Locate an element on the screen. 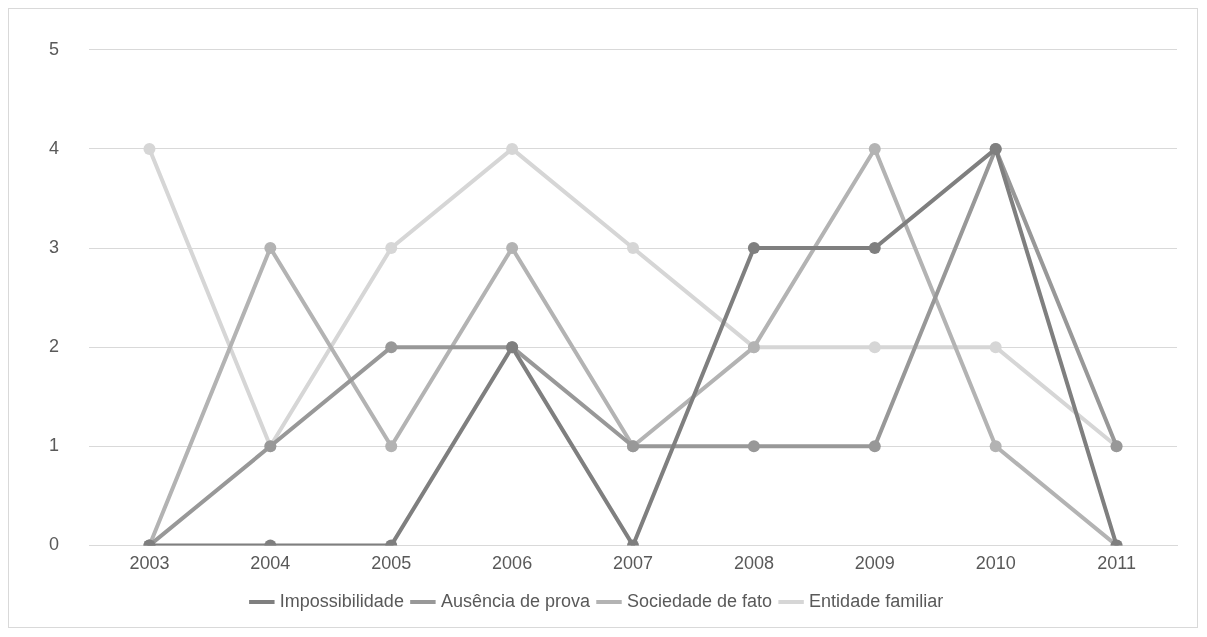  y-tick-label: 0 is located at coordinates (54, 544).